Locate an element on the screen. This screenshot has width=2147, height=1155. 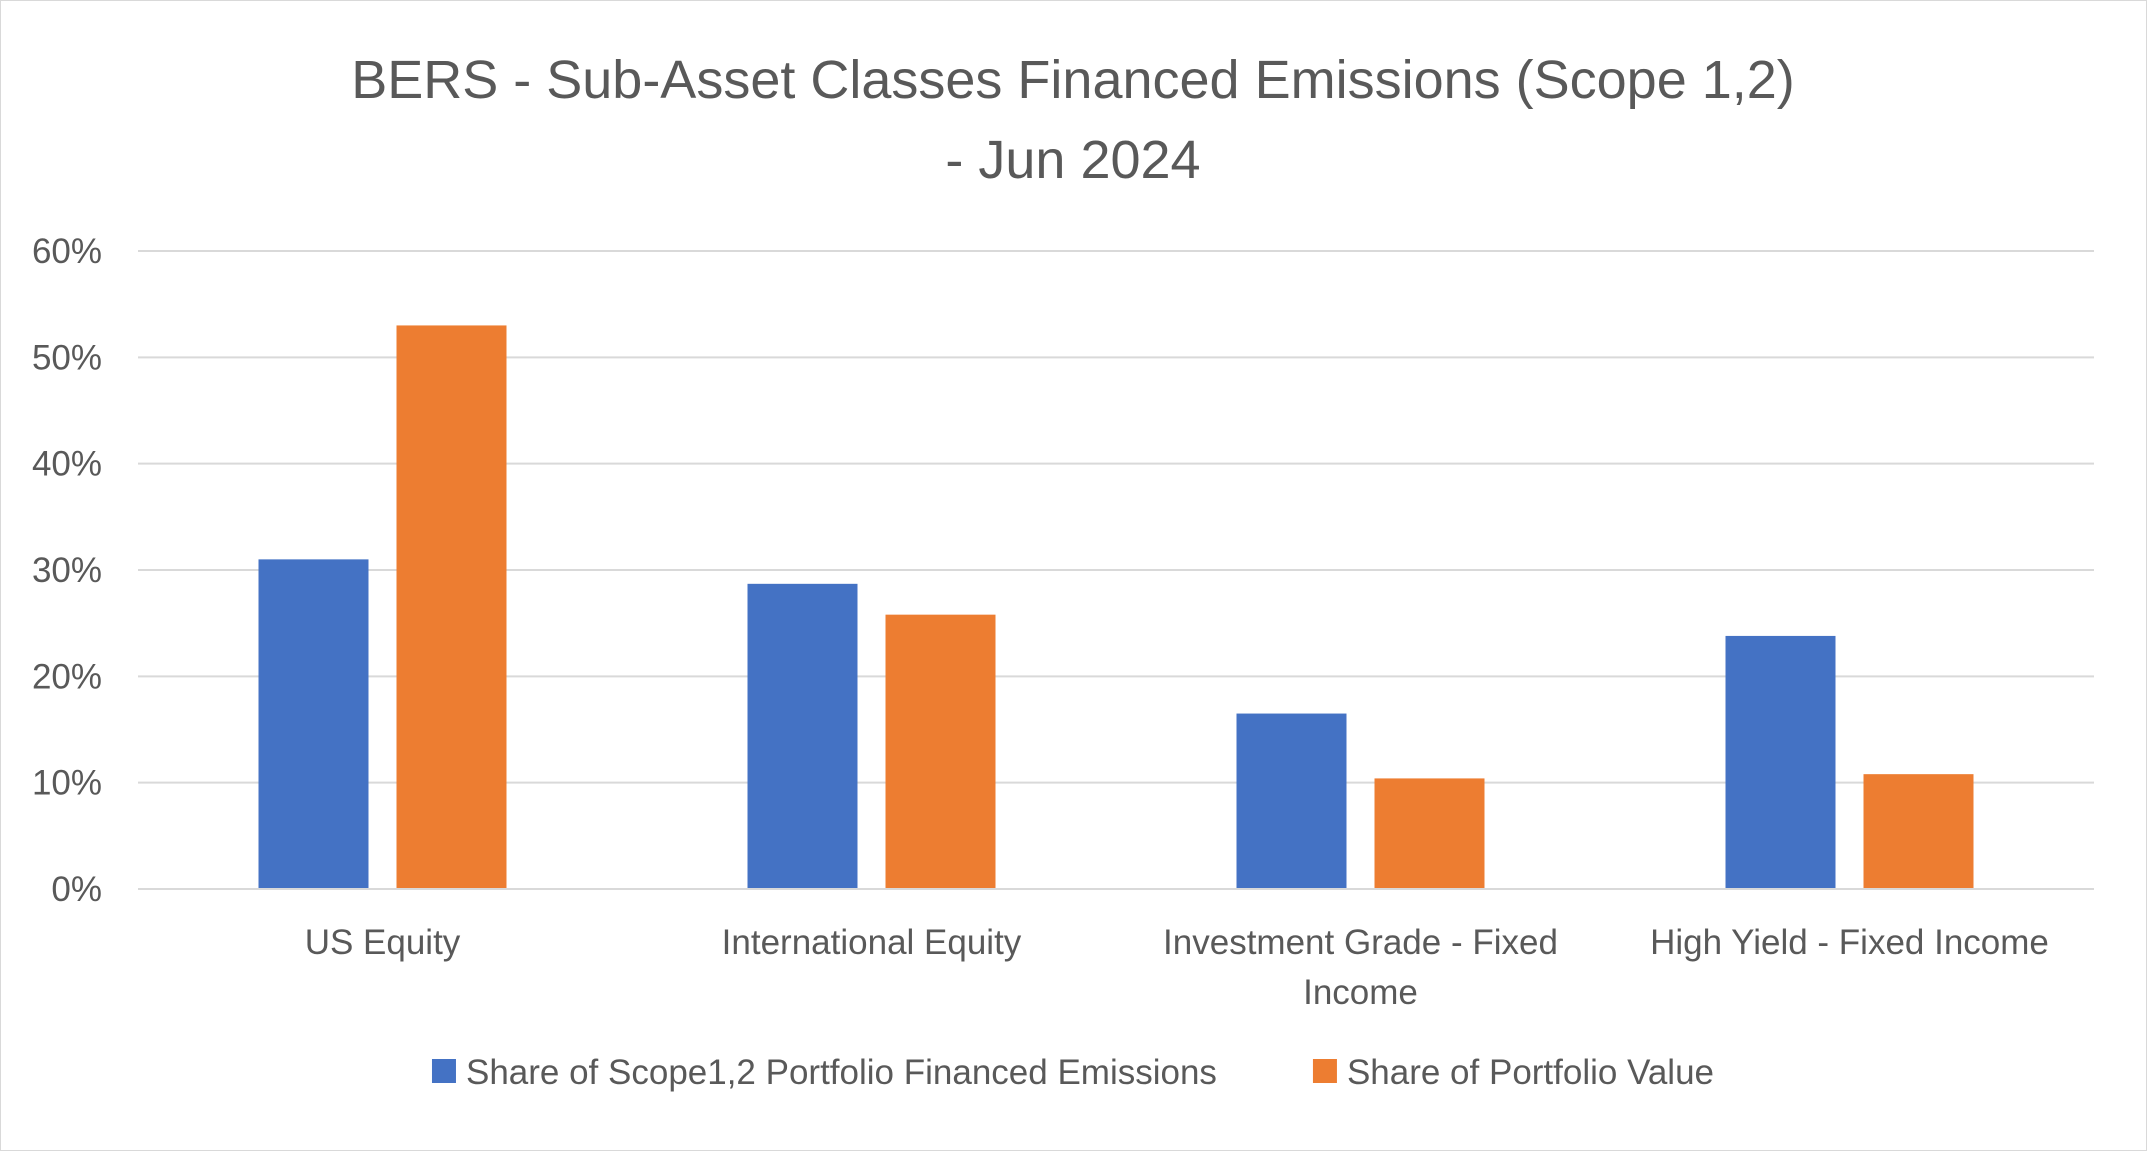
bar-series2-cat3 is located at coordinates (1429, 833).